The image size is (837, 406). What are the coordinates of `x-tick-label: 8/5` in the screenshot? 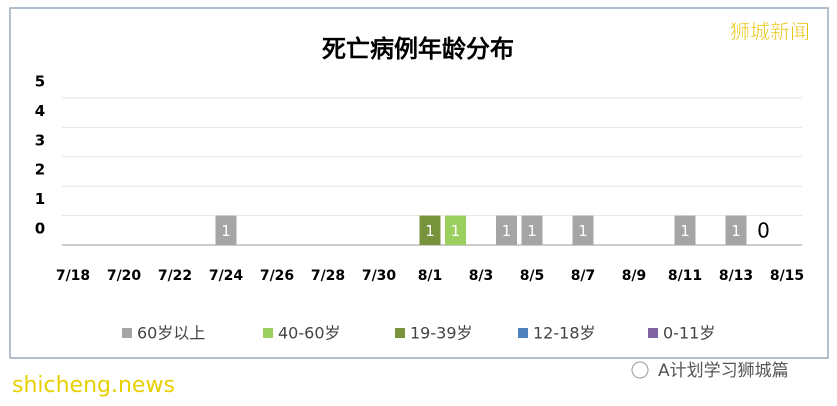 It's located at (532, 276).